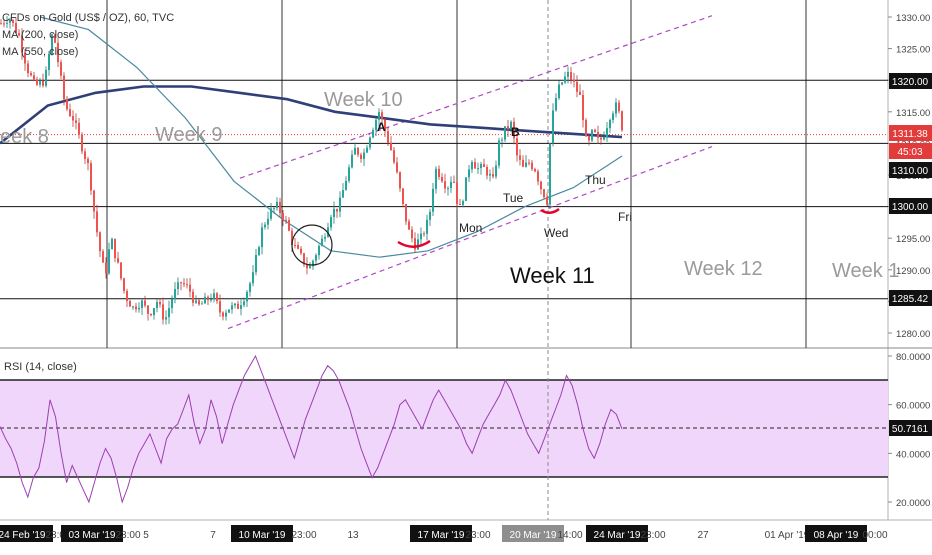 The height and width of the screenshot is (555, 932). I want to click on week9-label: Week 9, so click(188, 135).